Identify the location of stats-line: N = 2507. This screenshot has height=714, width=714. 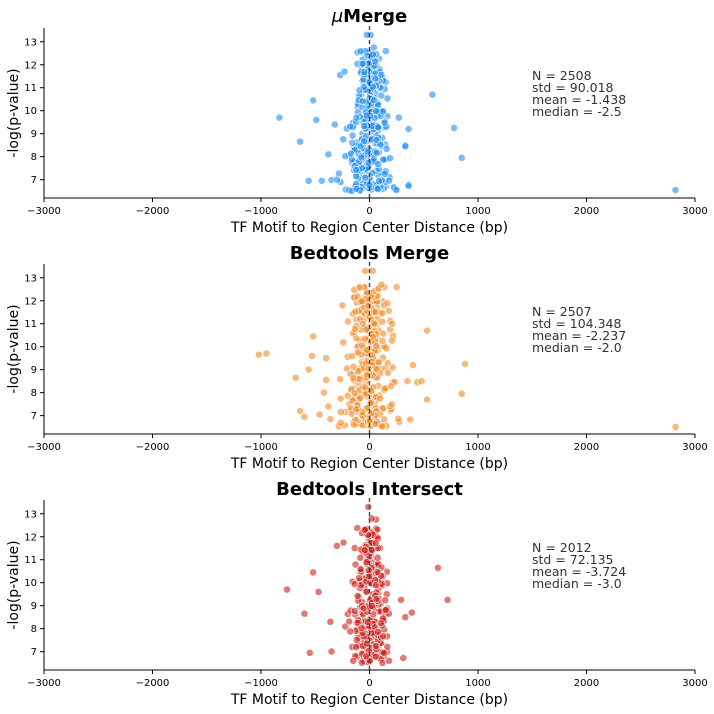
(562, 311).